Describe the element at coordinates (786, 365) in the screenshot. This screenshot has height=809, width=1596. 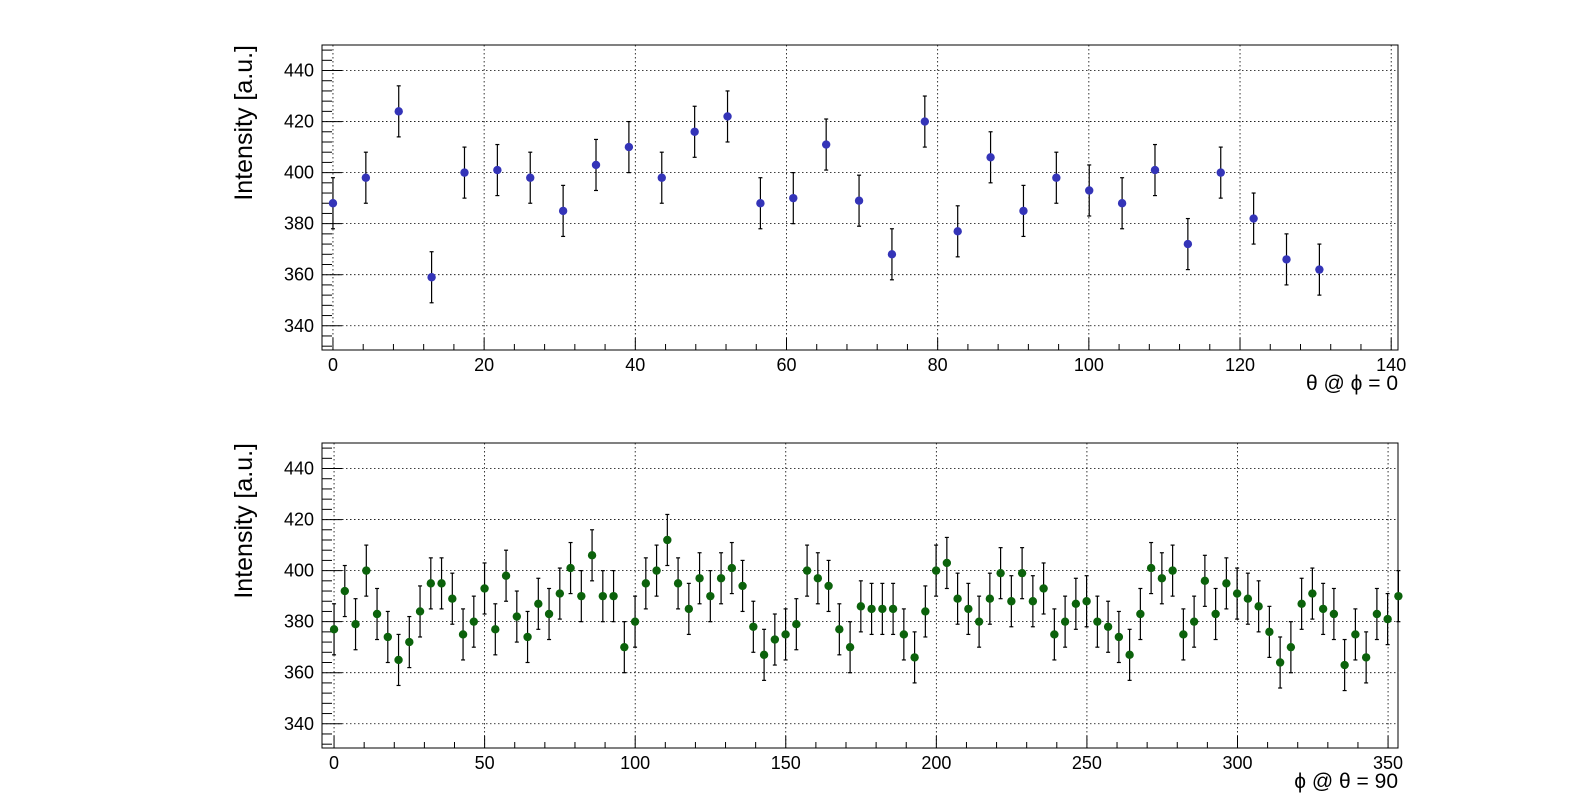
I see `x-tick-label: 60` at that location.